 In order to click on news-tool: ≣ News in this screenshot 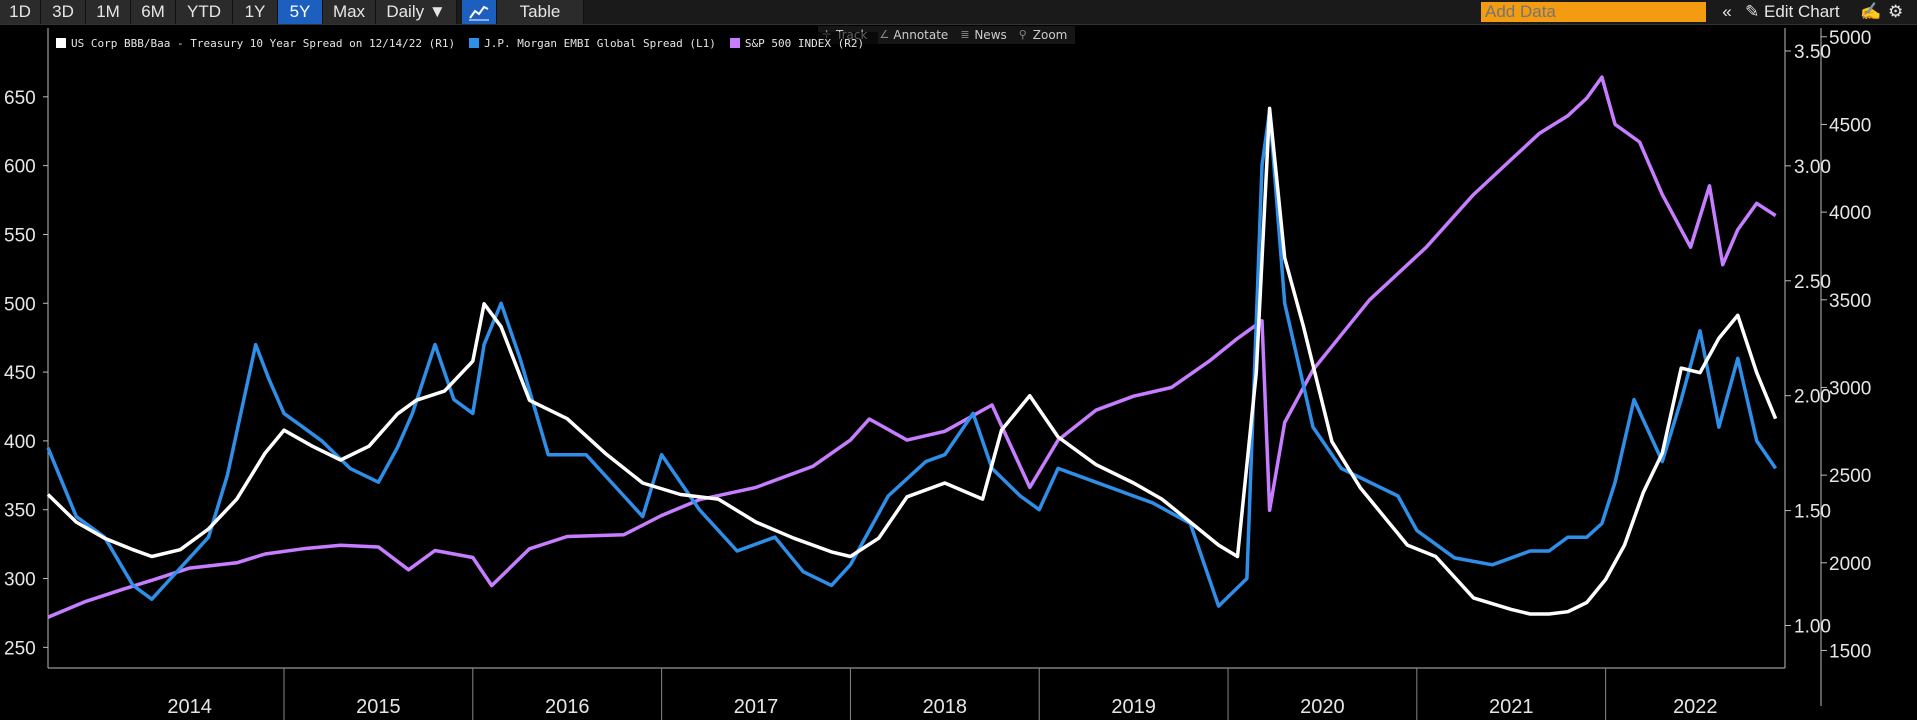, I will do `click(985, 35)`.